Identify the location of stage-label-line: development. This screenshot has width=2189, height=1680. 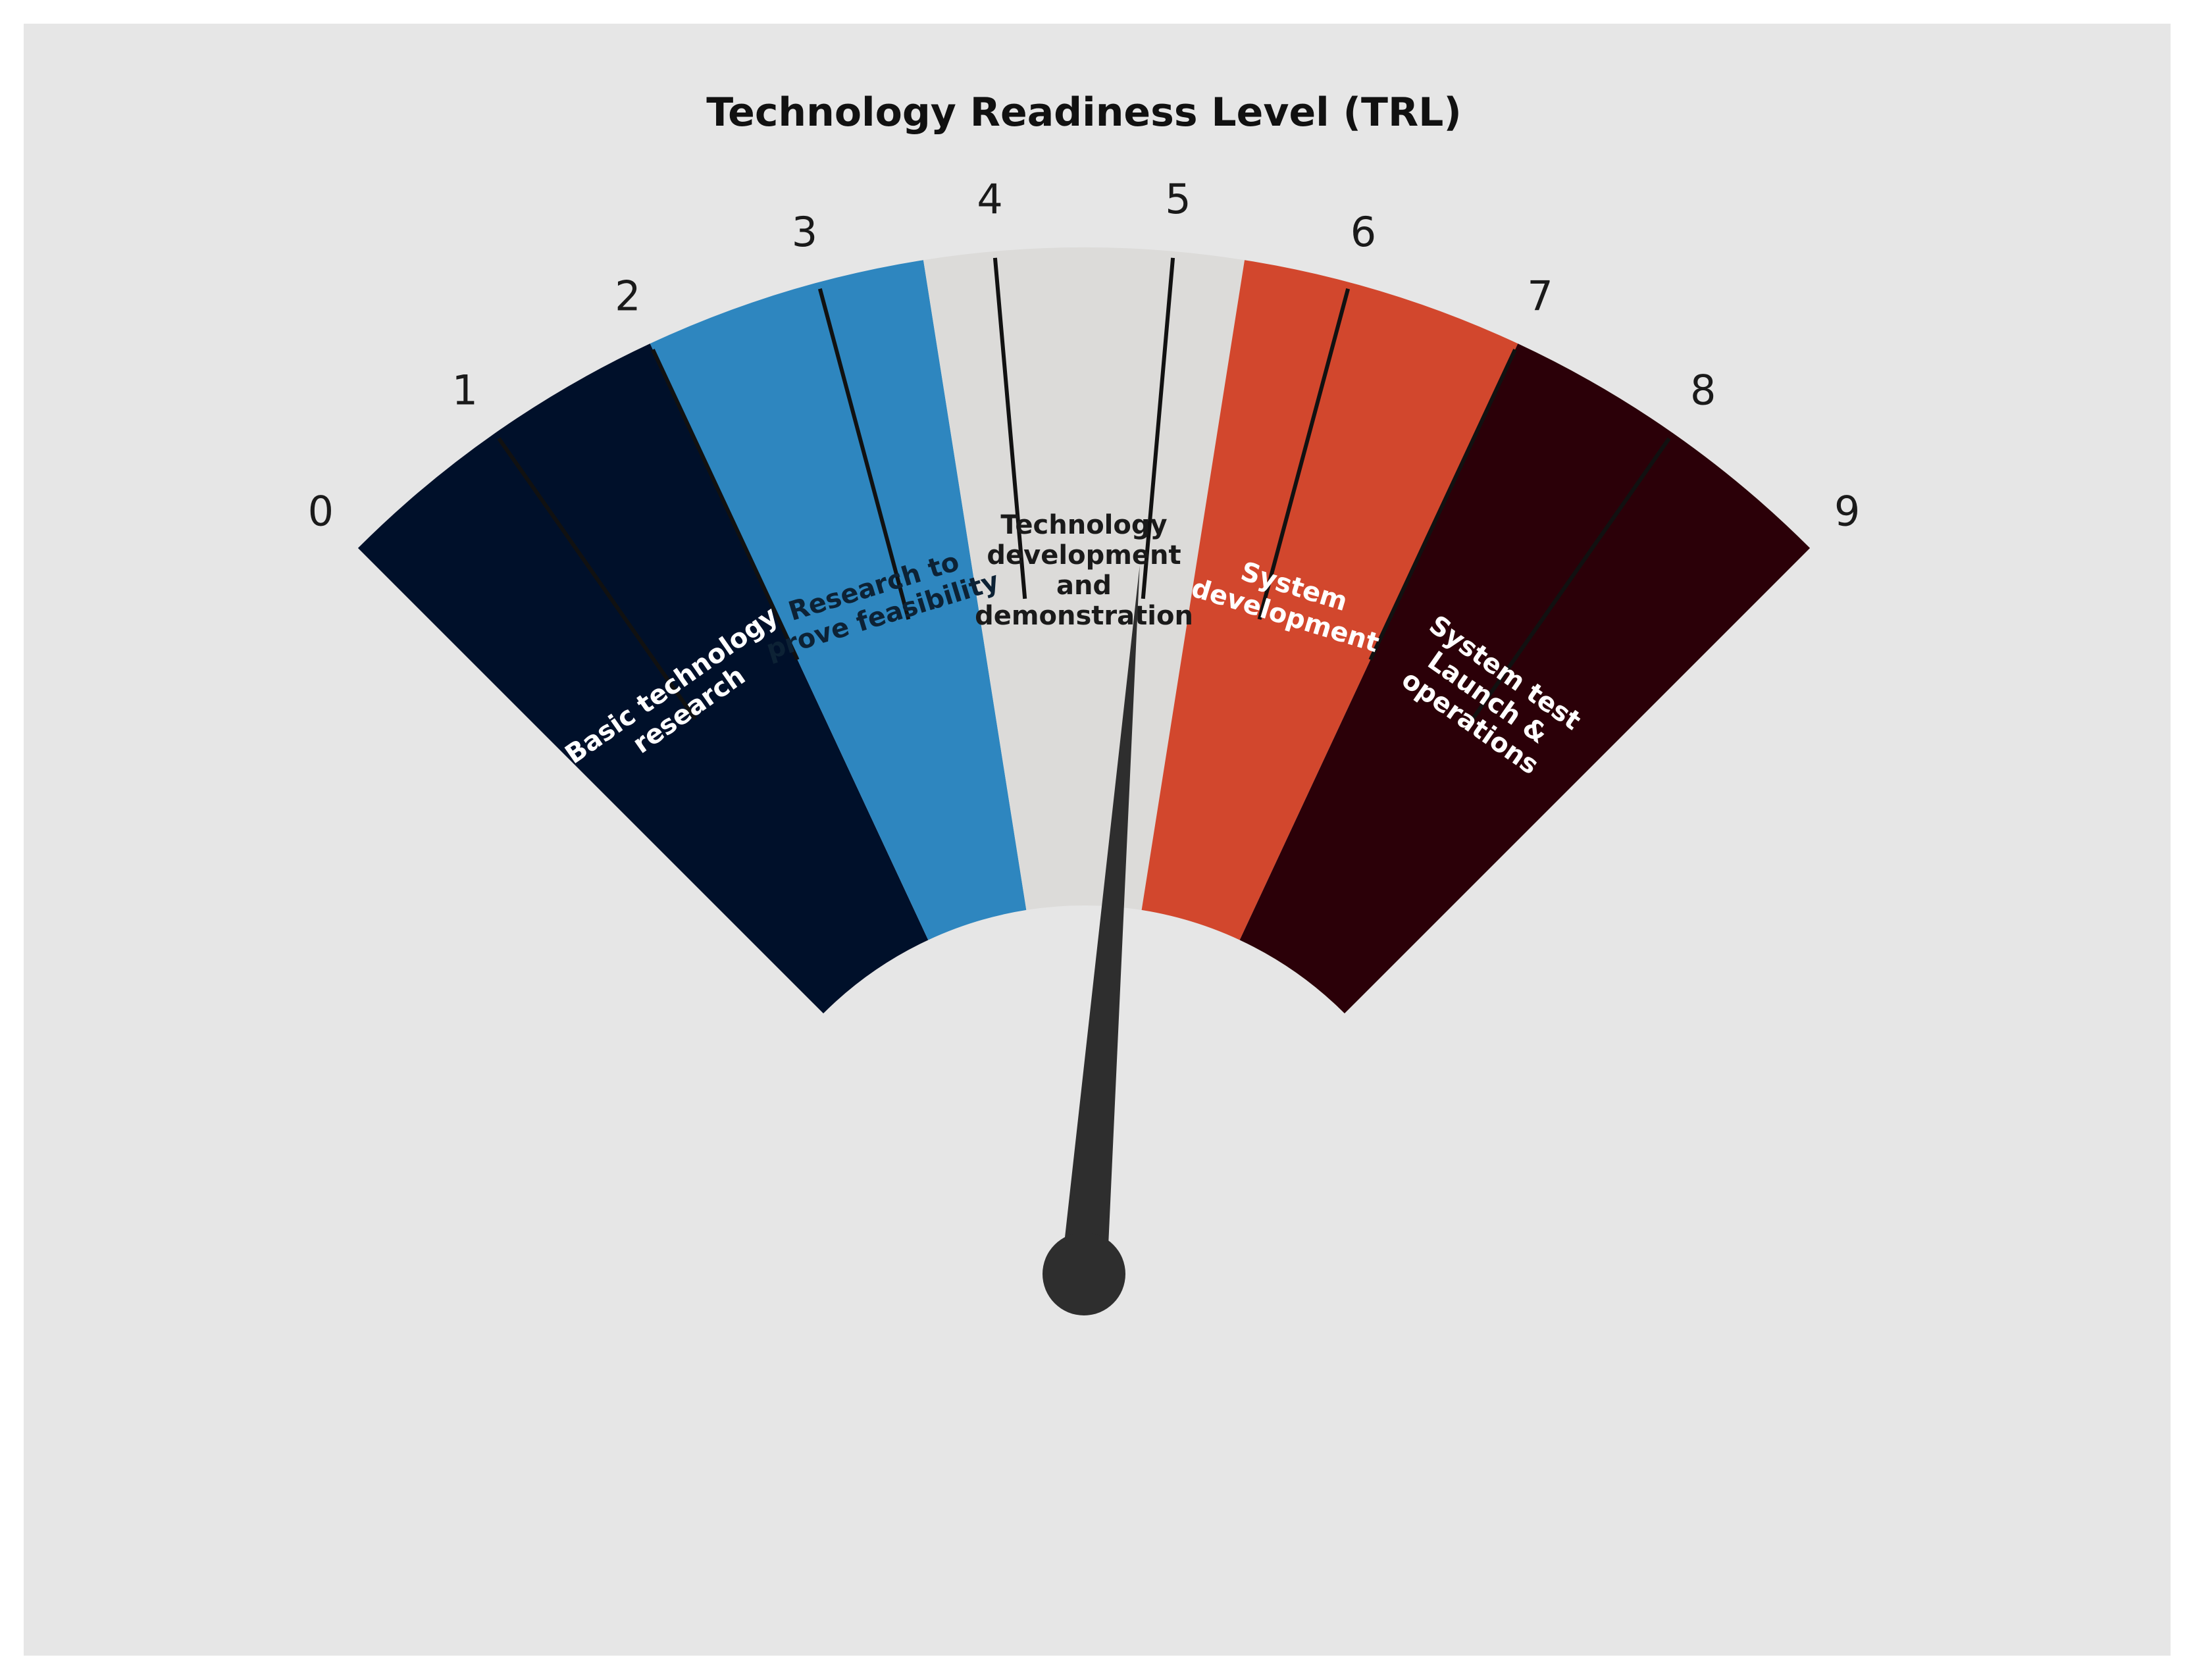
(1084, 555).